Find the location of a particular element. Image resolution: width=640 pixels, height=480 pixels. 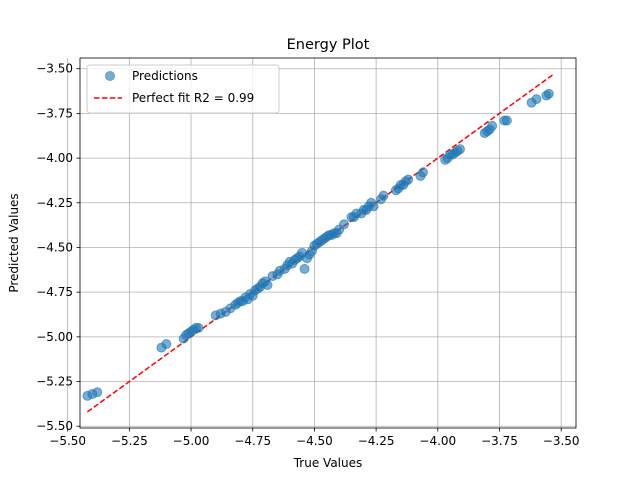

x-tick-label: −4.25 is located at coordinates (376, 441).